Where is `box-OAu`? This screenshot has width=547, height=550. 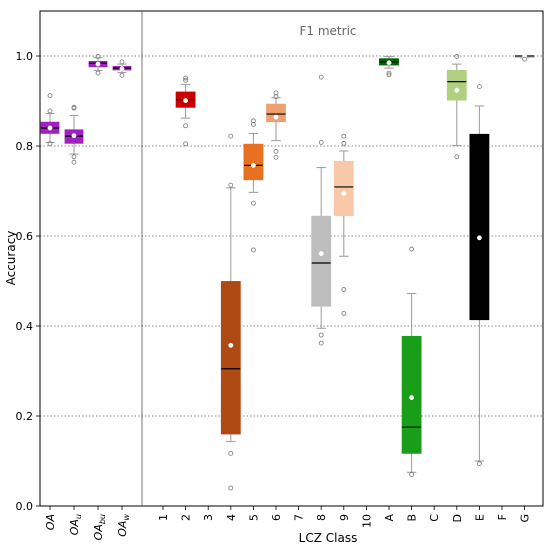 box-OAu is located at coordinates (74, 134).